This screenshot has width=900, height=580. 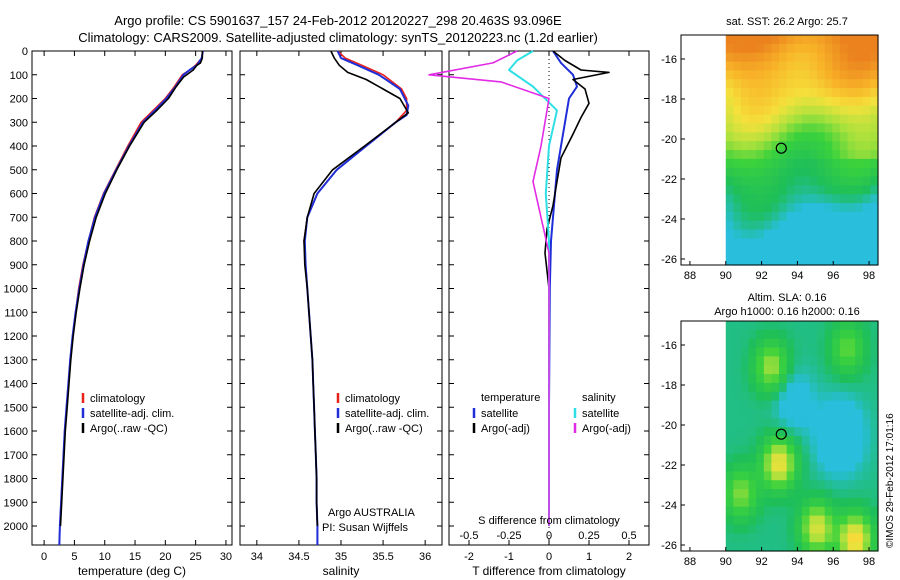 What do you see at coordinates (628, 536) in the screenshot?
I see `s-tick-label: 0.5` at bounding box center [628, 536].